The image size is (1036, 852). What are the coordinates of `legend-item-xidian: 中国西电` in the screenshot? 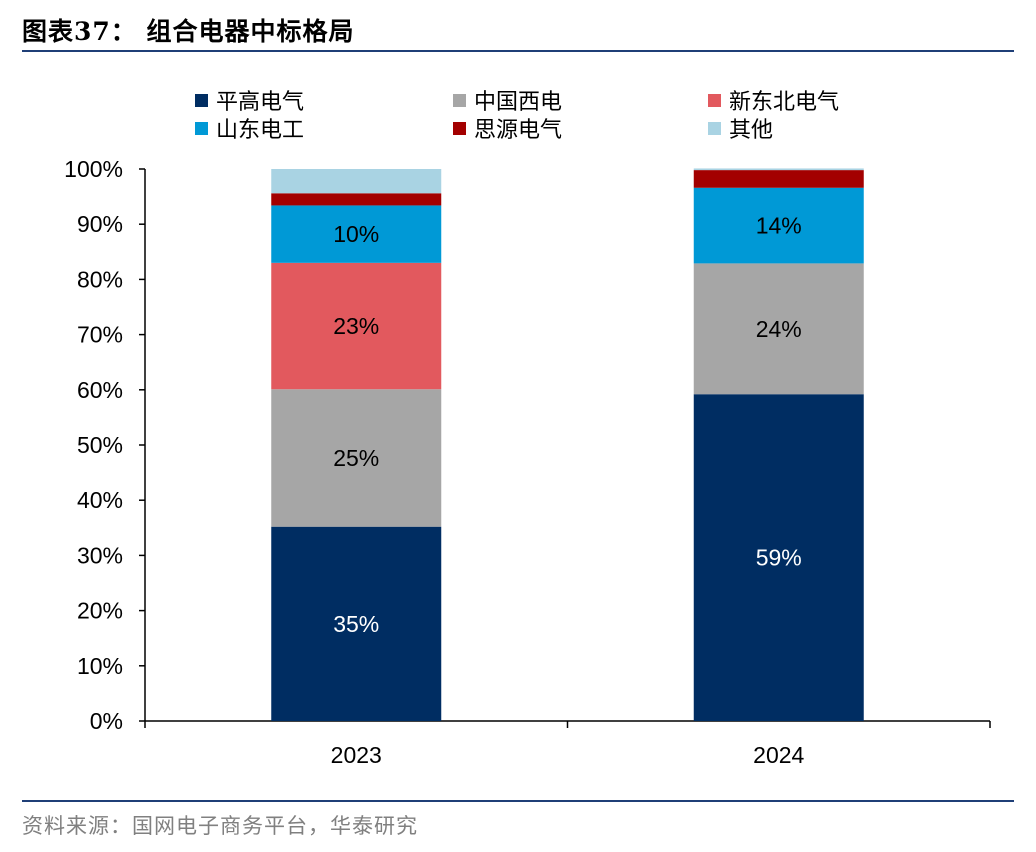 It's located at (507, 100).